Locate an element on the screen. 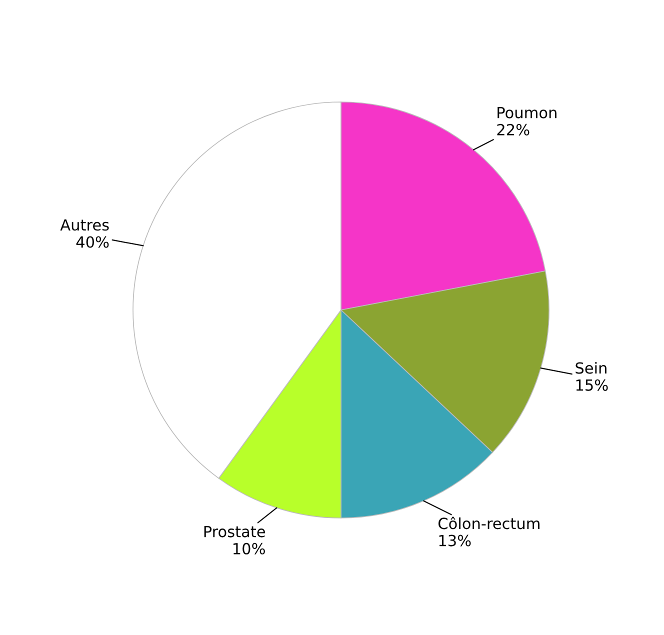 The image size is (664, 635). slice-label: Côlon-rectum is located at coordinates (489, 523).